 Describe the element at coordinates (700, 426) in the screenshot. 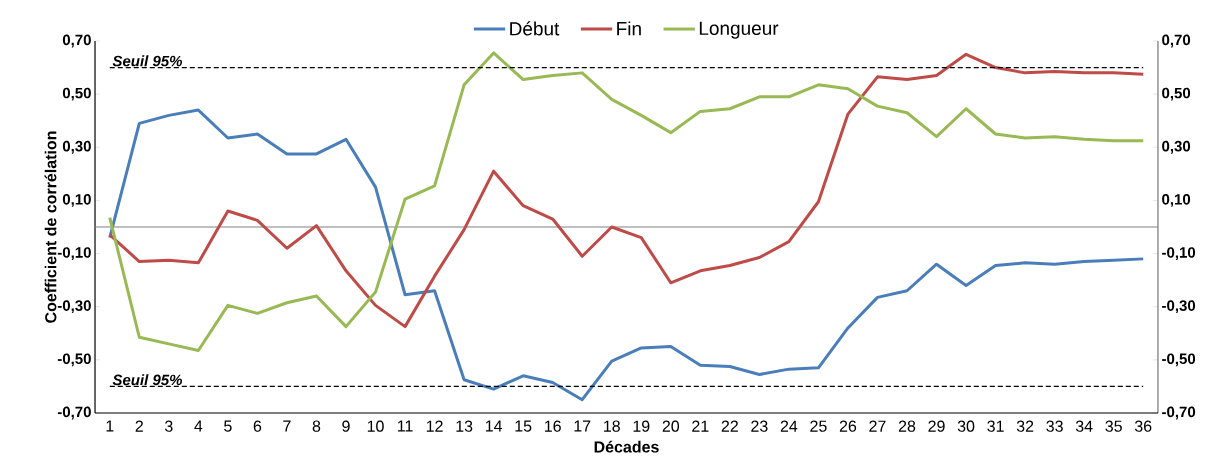

I see `x-tick-label: 21` at that location.